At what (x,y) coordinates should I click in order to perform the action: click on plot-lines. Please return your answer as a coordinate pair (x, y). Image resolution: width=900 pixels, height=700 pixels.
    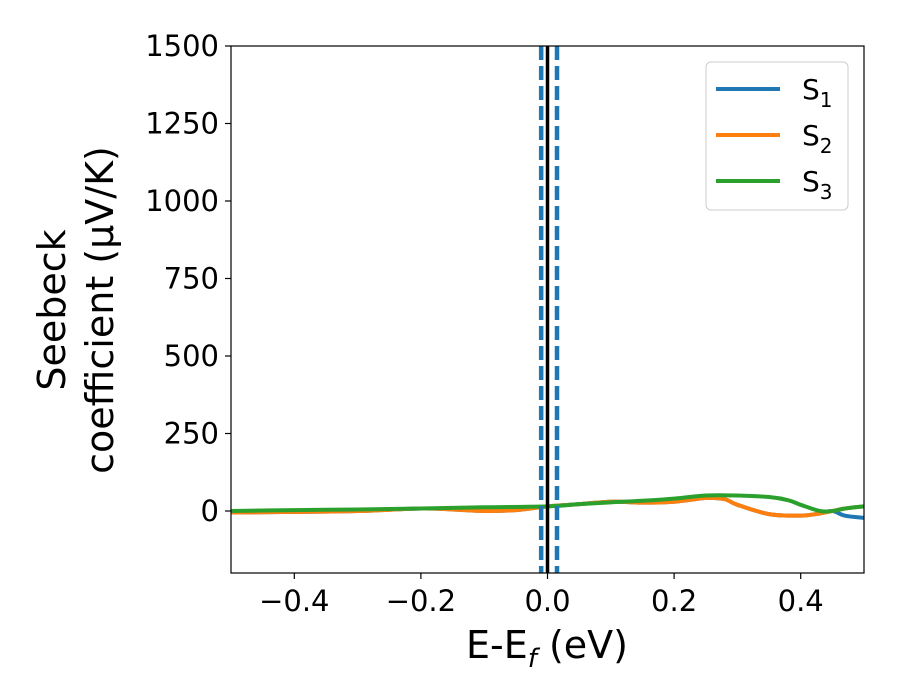
    Looking at the image, I should click on (547, 506).